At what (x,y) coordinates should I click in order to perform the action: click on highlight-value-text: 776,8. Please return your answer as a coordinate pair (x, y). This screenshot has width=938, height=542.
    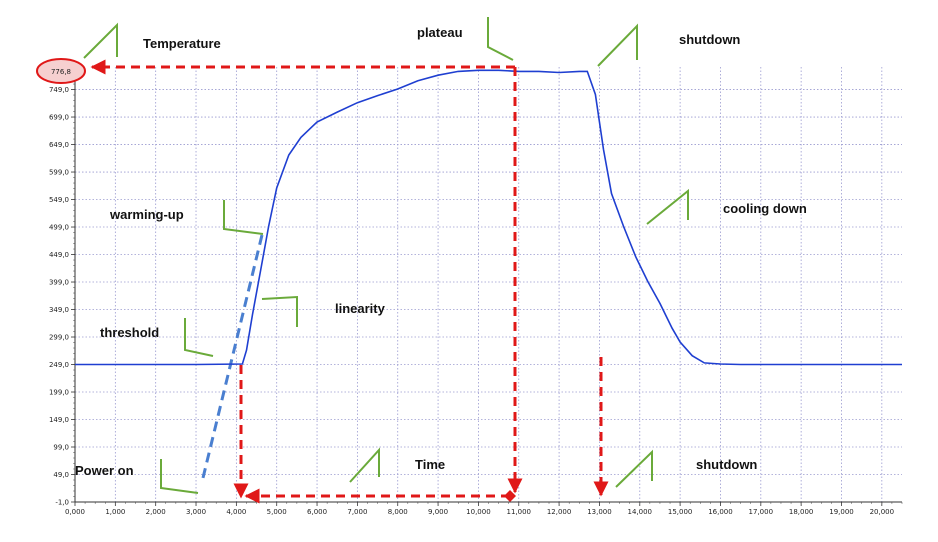
    Looking at the image, I should click on (61, 72).